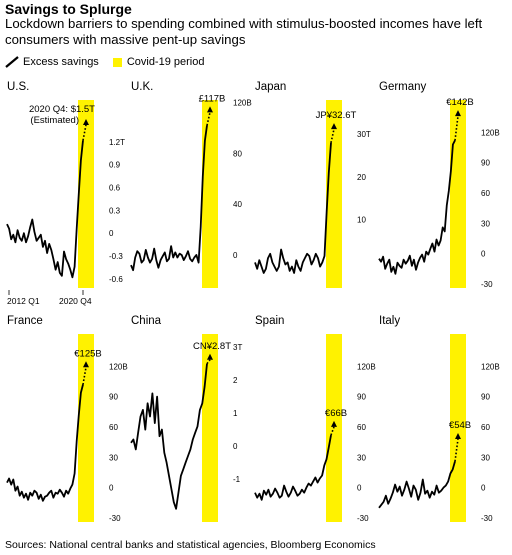 The height and width of the screenshot is (555, 512). I want to click on panel-title: U.S., so click(18, 87).